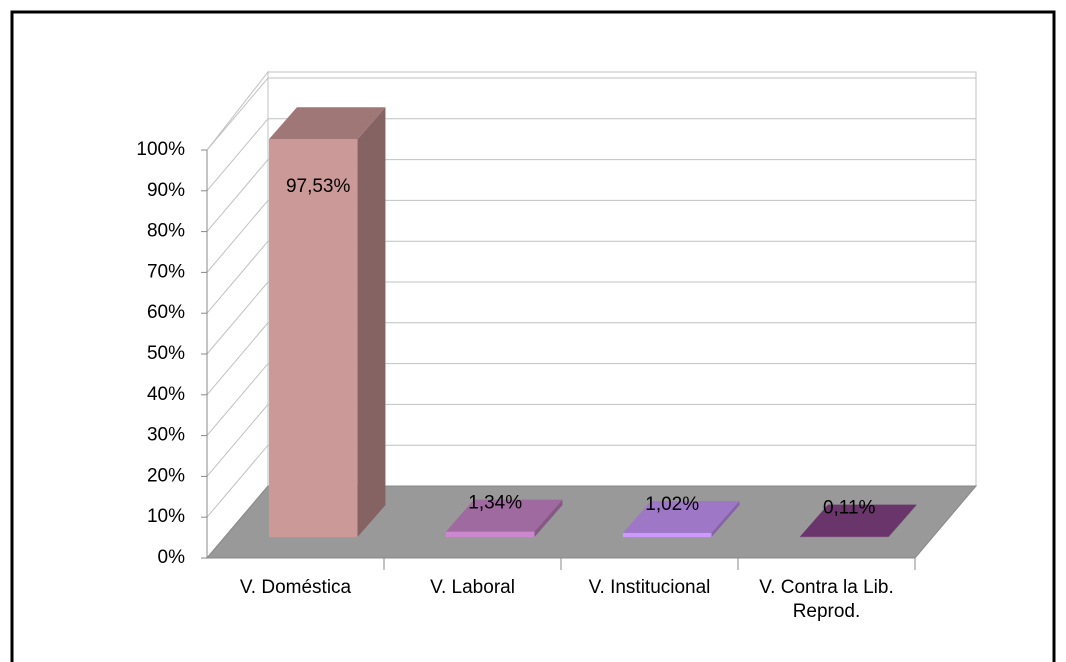 Image resolution: width=1066 pixels, height=662 pixels. I want to click on y-tick-label: 0%, so click(172, 557).